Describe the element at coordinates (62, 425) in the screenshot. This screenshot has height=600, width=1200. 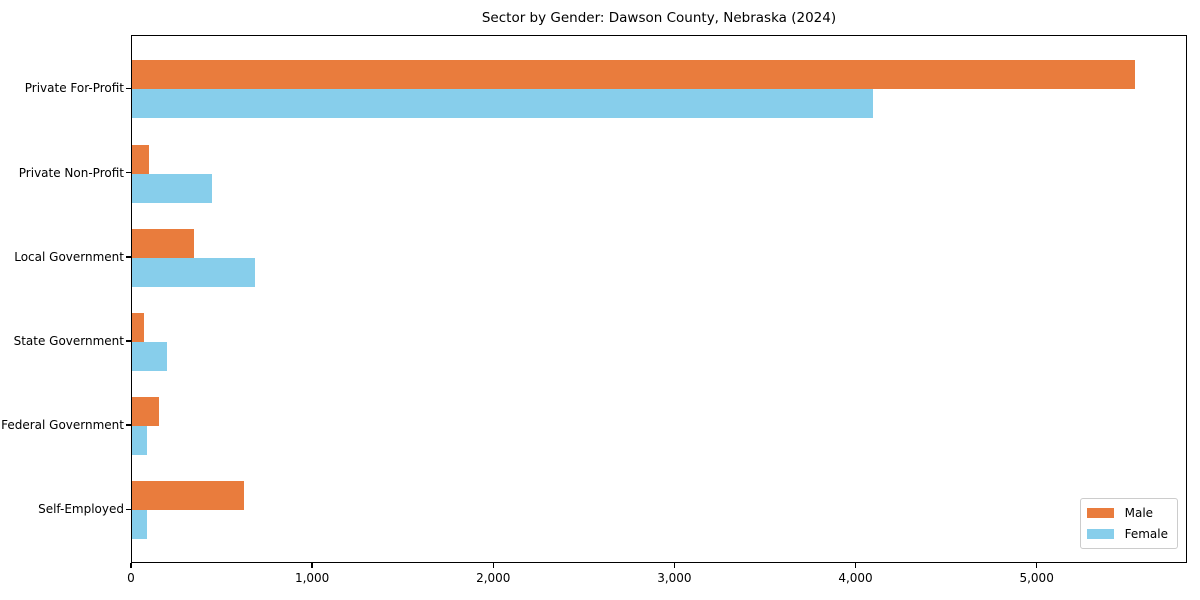
I see `y-axis-label: Federal Government` at that location.